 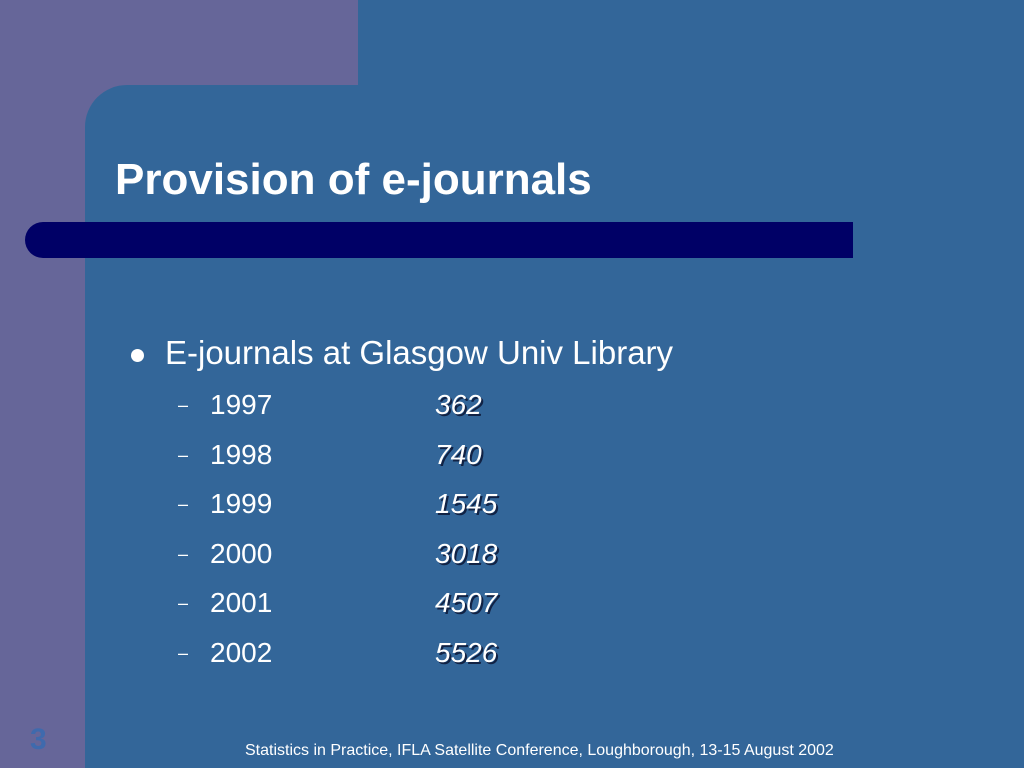 I want to click on item-count: 4507, so click(x=466, y=602).